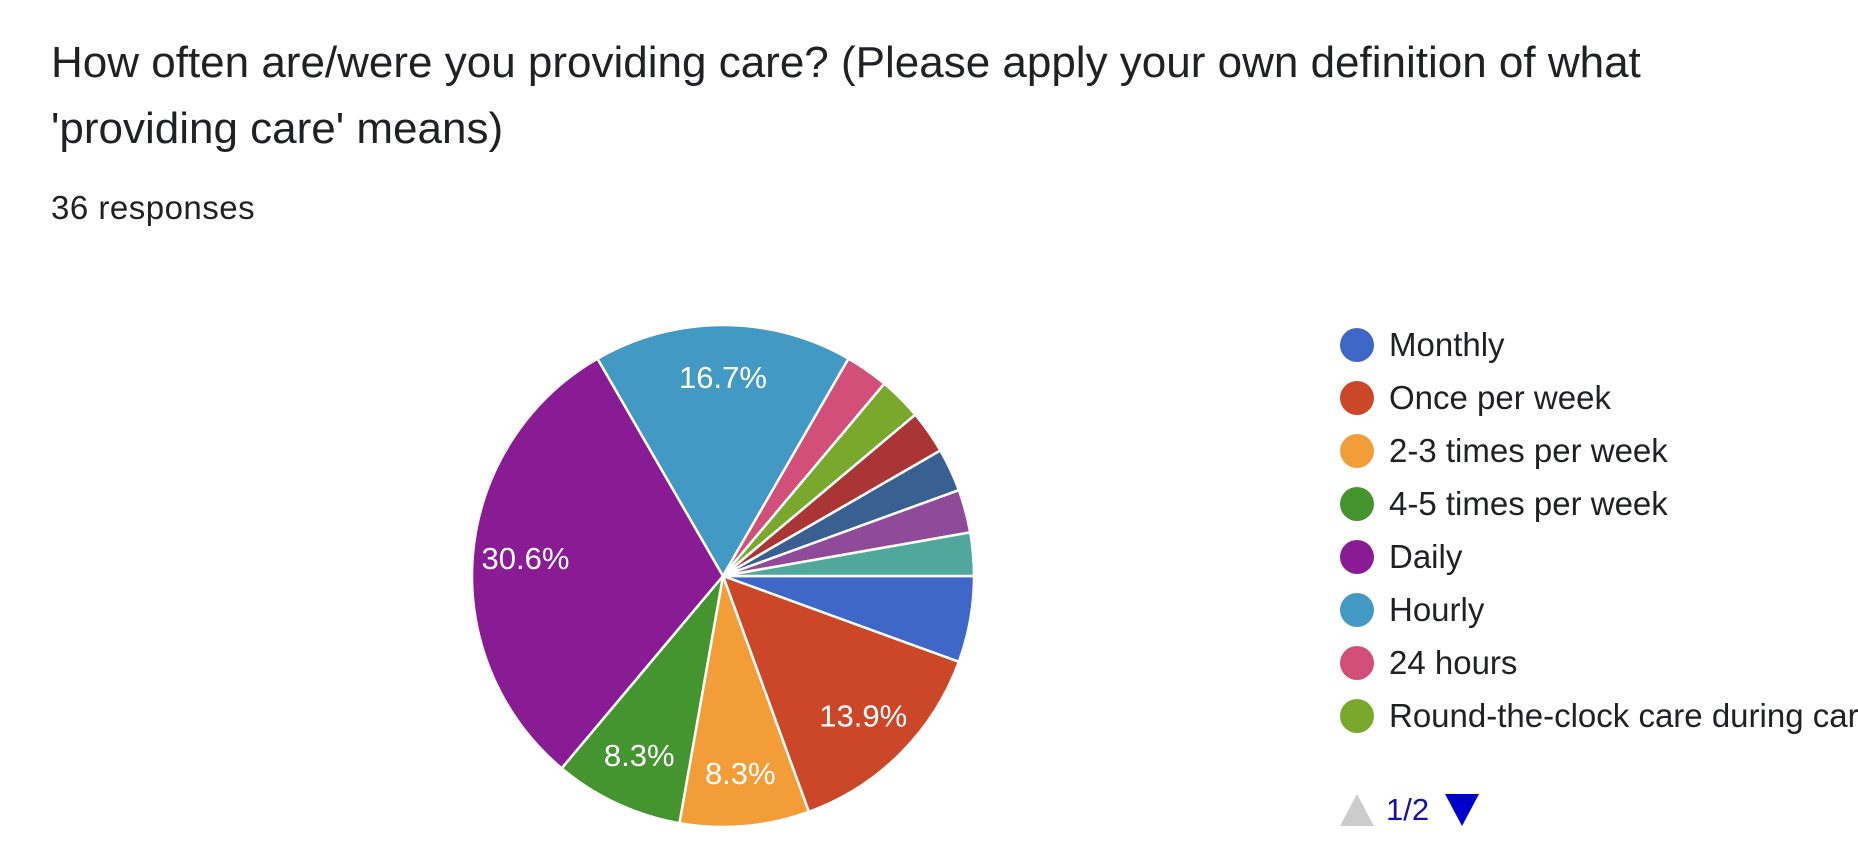  What do you see at coordinates (1528, 503) in the screenshot?
I see `legend-label: 4-5 times per week` at bounding box center [1528, 503].